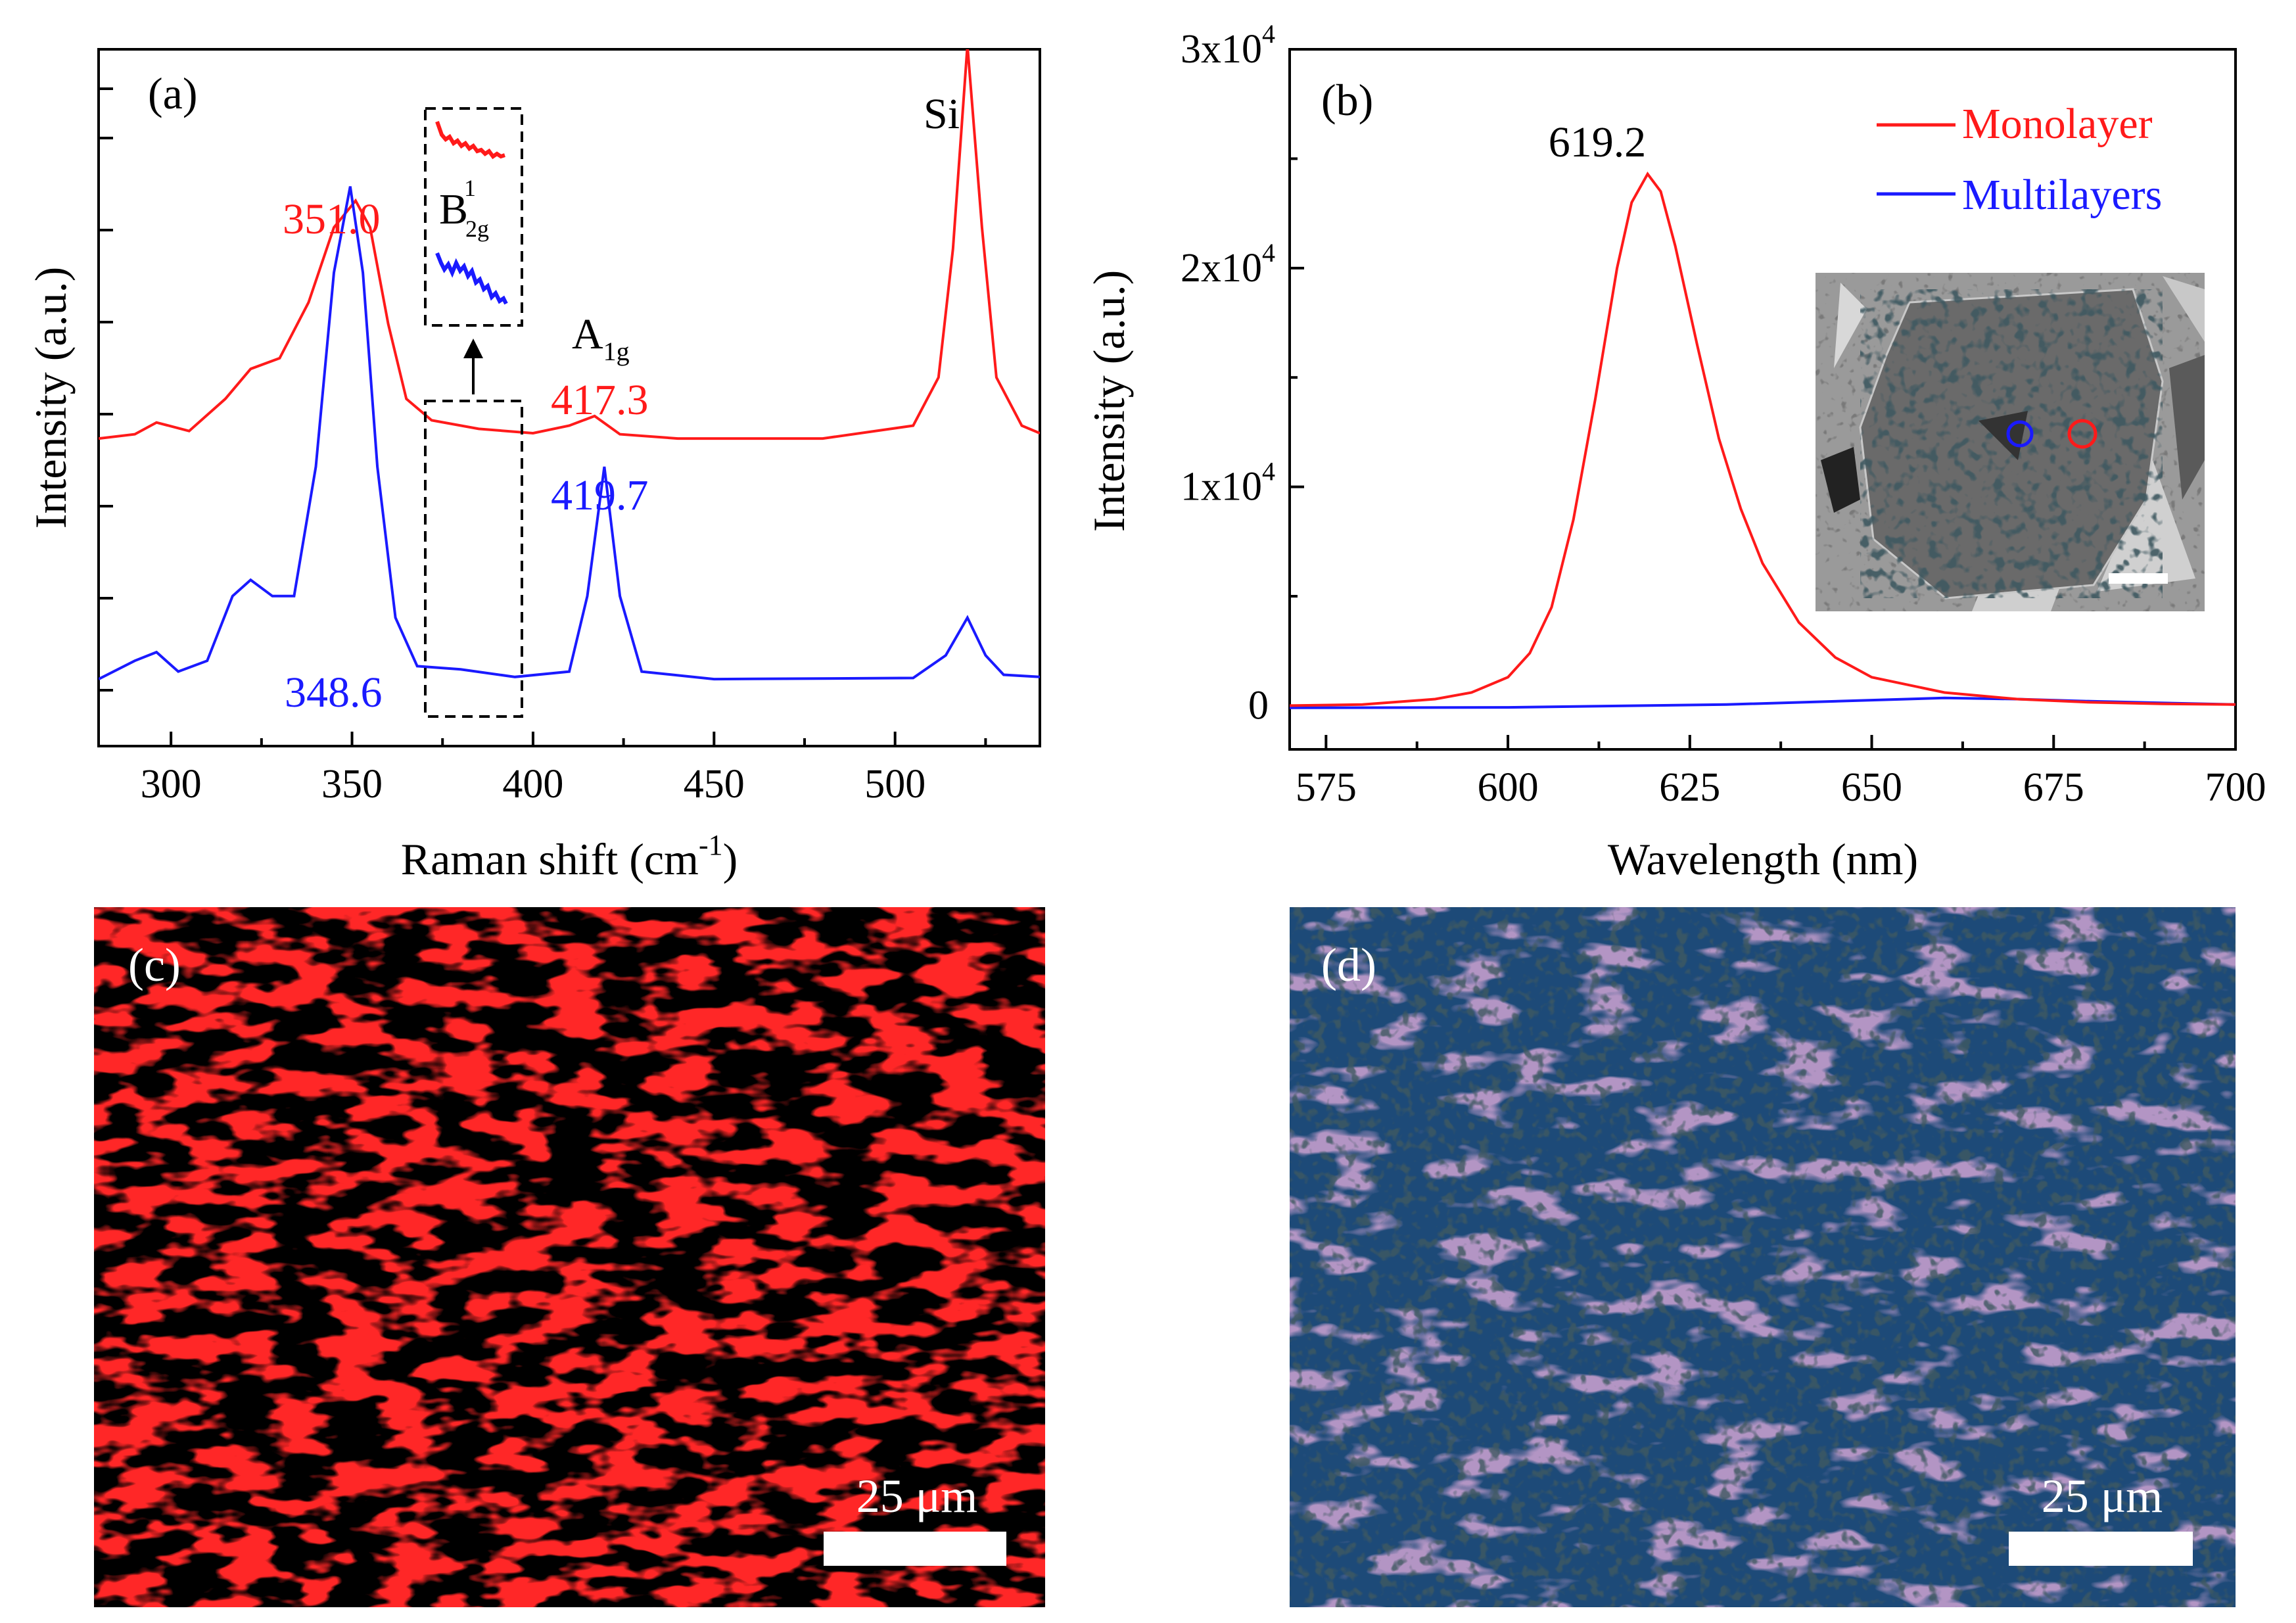 The image size is (2296, 1623). I want to click on arrow-head, so click(473, 348).